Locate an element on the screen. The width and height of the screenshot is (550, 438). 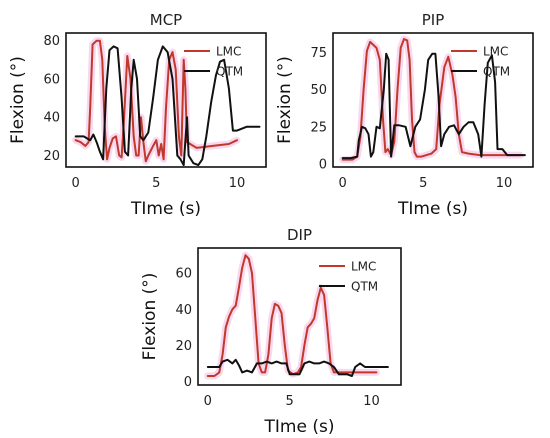
pip-x-tick-label: 5 is located at coordinates (423, 183).